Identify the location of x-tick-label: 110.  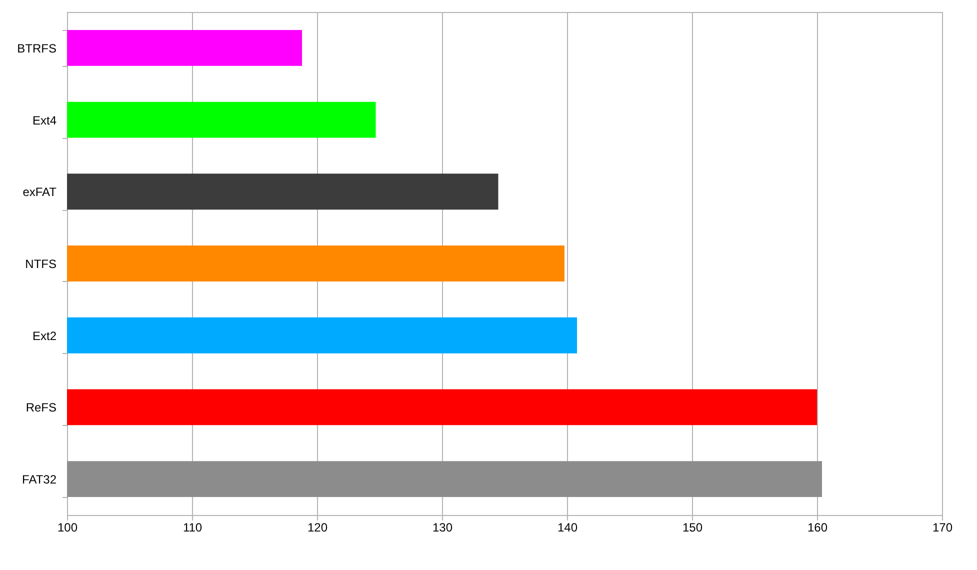
(192, 527).